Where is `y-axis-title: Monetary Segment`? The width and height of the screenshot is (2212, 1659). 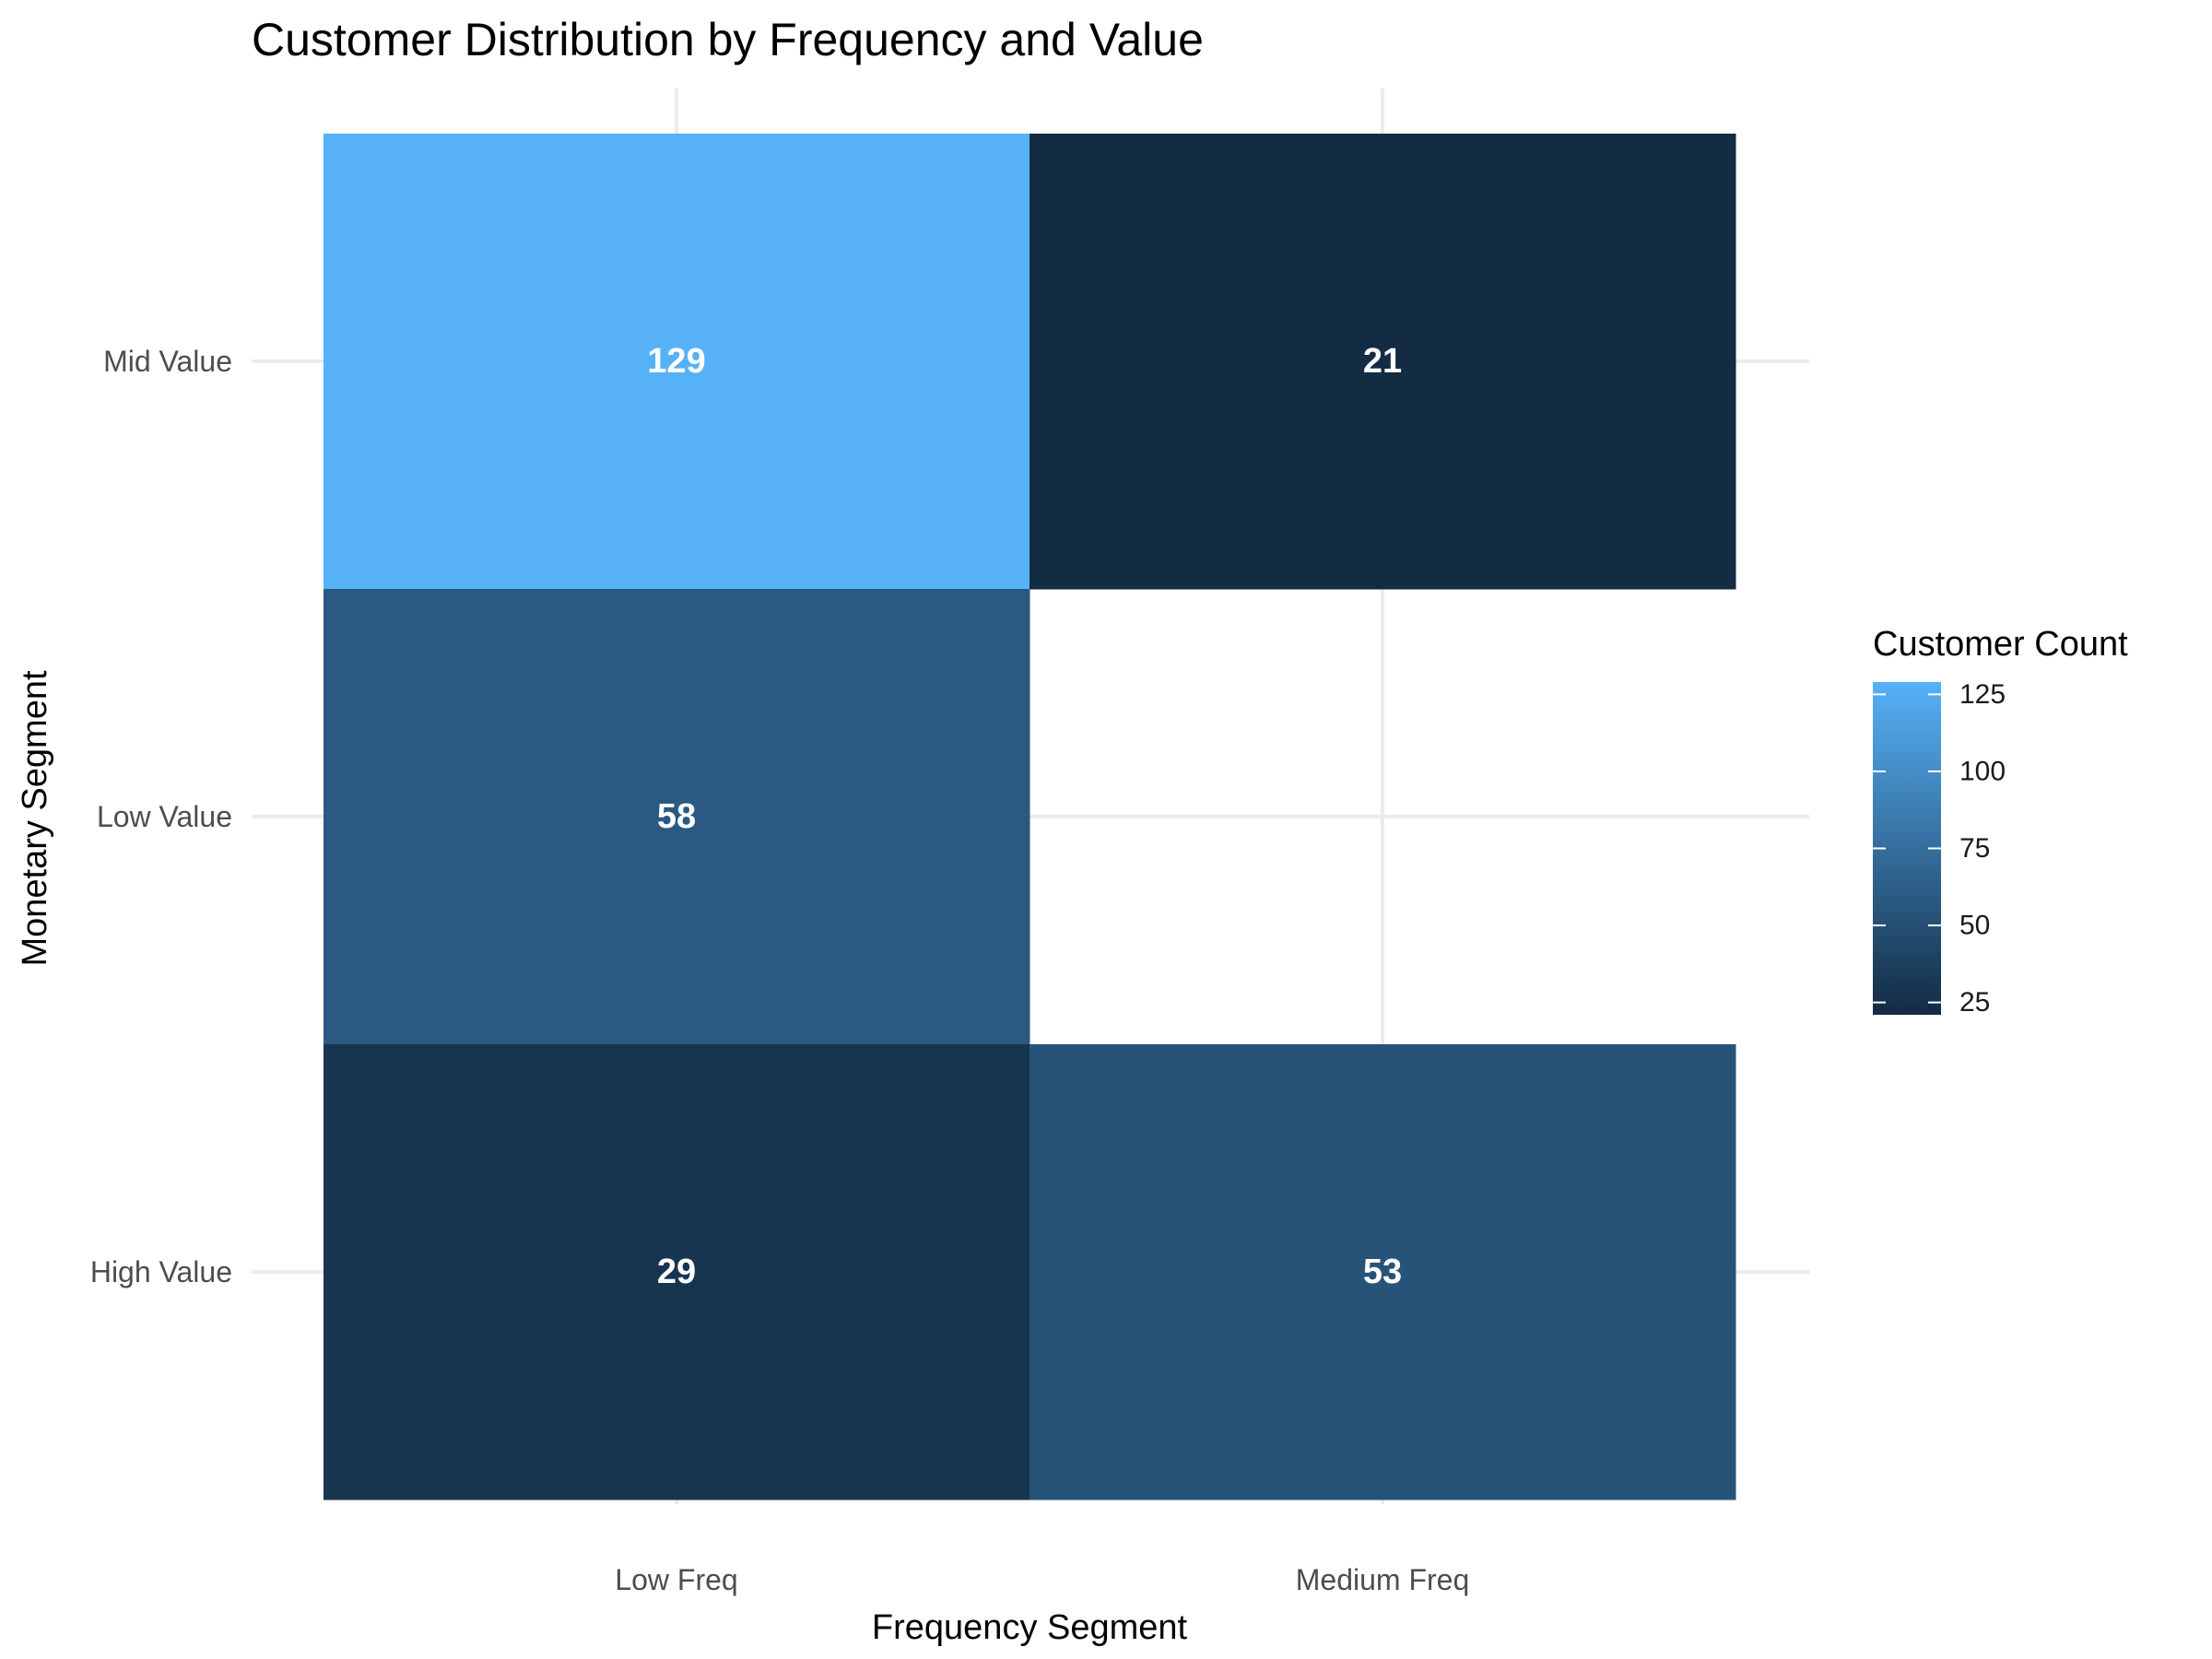 y-axis-title: Monetary Segment is located at coordinates (35, 818).